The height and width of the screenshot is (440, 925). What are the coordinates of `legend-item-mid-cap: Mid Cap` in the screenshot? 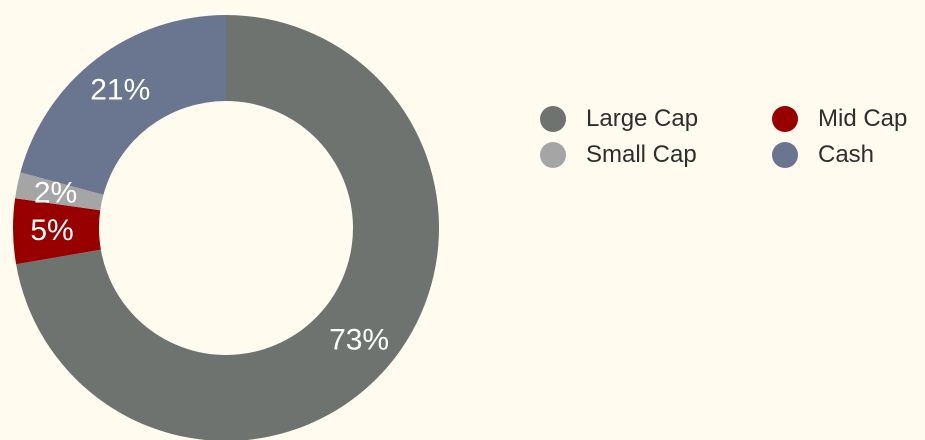 It's located at (847, 119).